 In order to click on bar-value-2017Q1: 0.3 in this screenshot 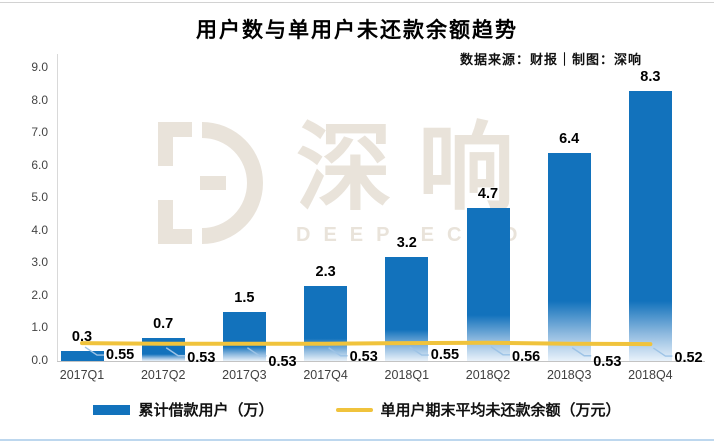, I will do `click(82, 337)`.